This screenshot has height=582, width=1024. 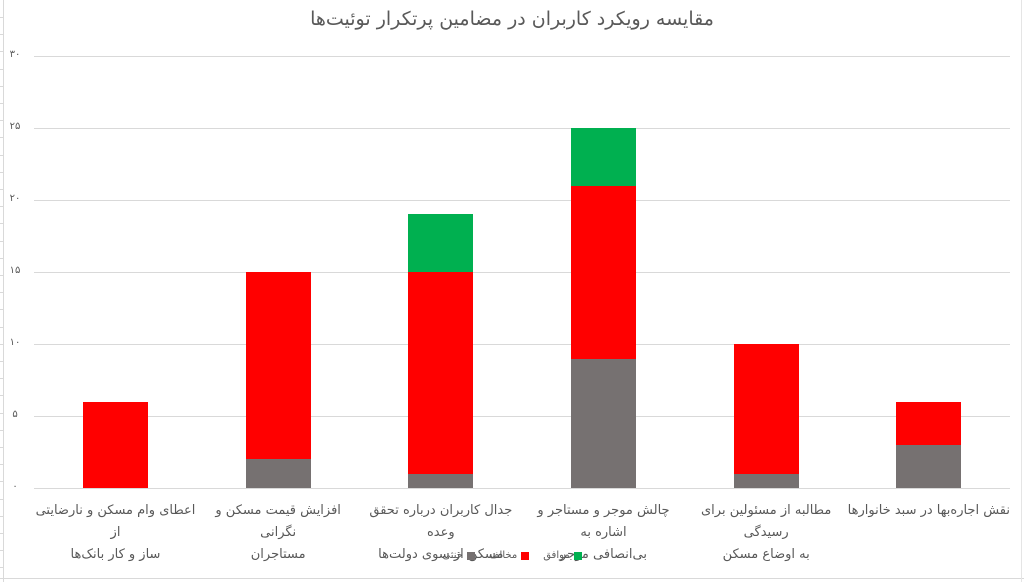 I want to click on legend-item: مخالف, so click(x=509, y=555).